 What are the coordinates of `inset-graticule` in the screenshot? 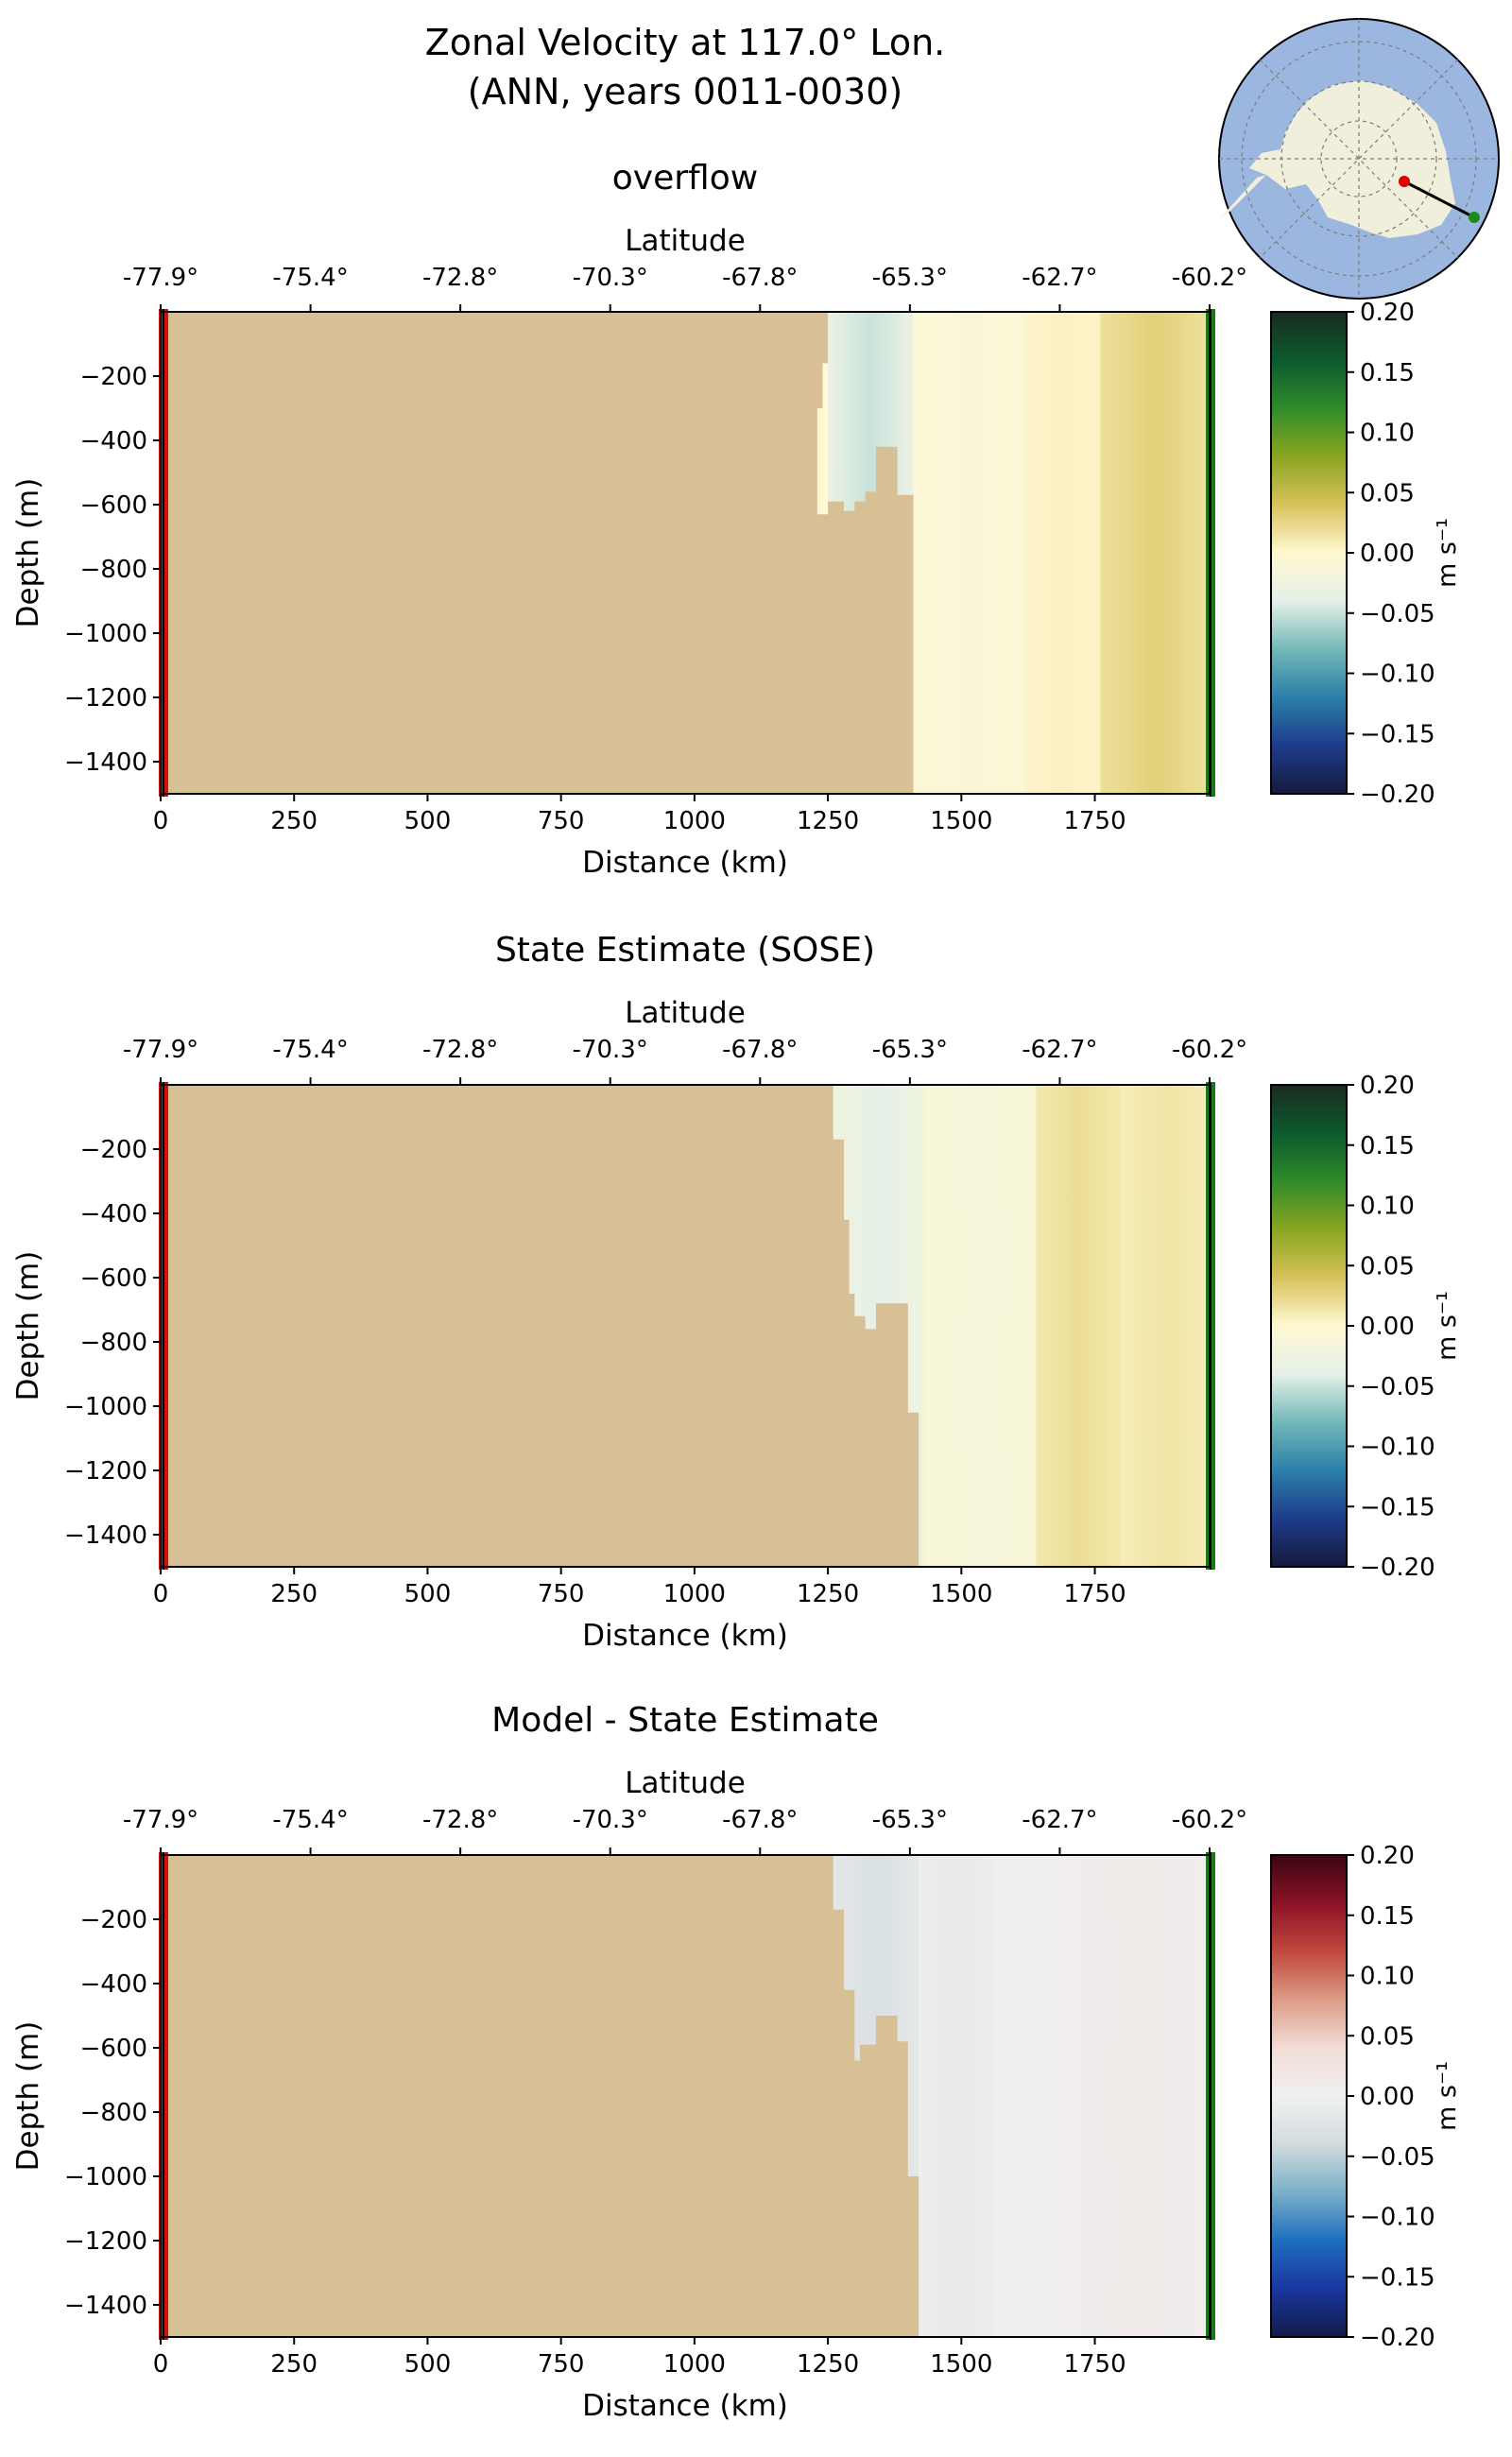 It's located at (1359, 159).